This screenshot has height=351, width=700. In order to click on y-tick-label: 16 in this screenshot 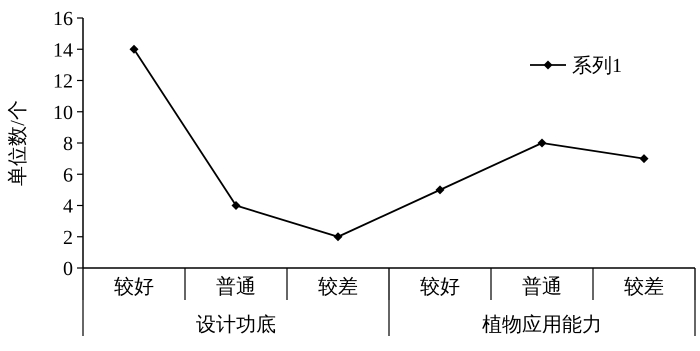, I will do `click(63, 19)`.